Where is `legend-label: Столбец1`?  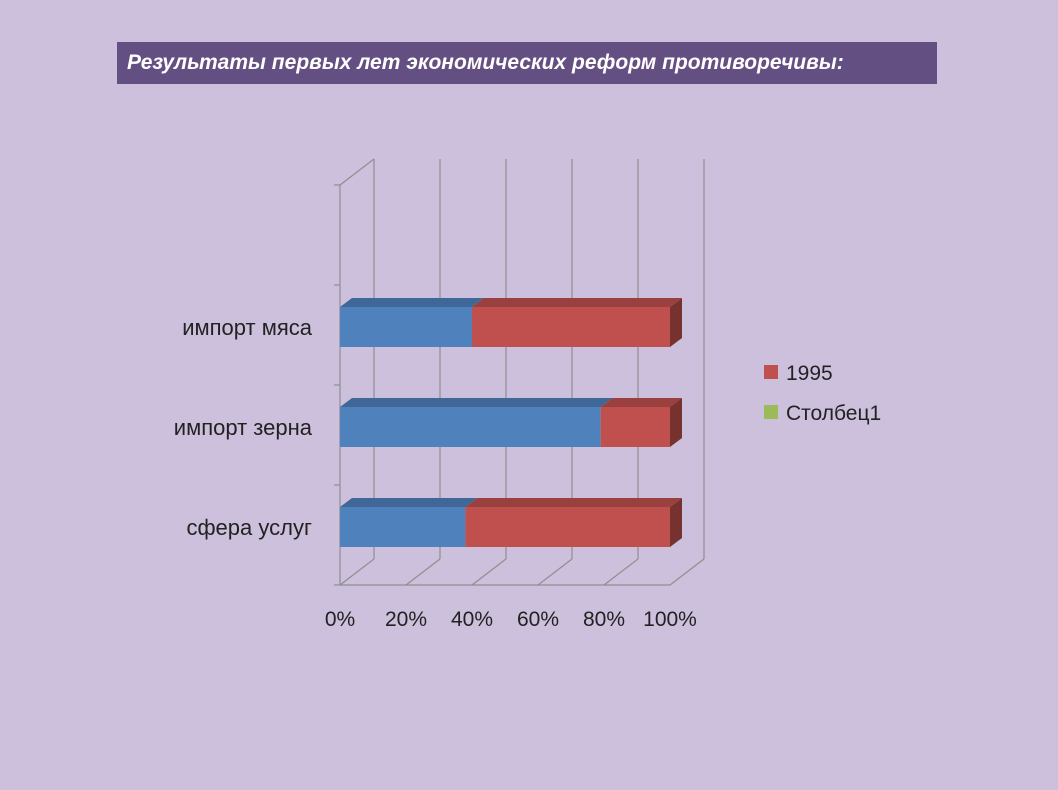
legend-label: Столбец1 is located at coordinates (833, 413).